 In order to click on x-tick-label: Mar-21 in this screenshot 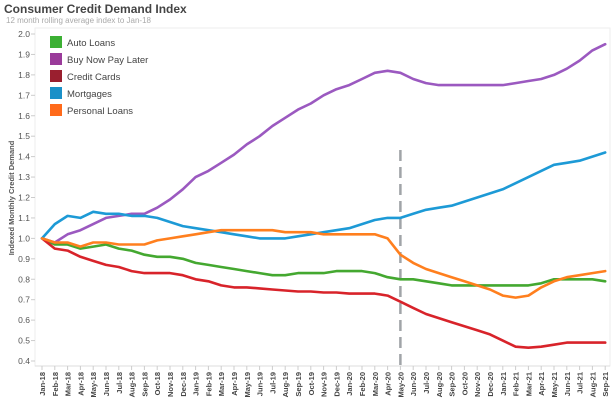, I will do `click(528, 384)`.